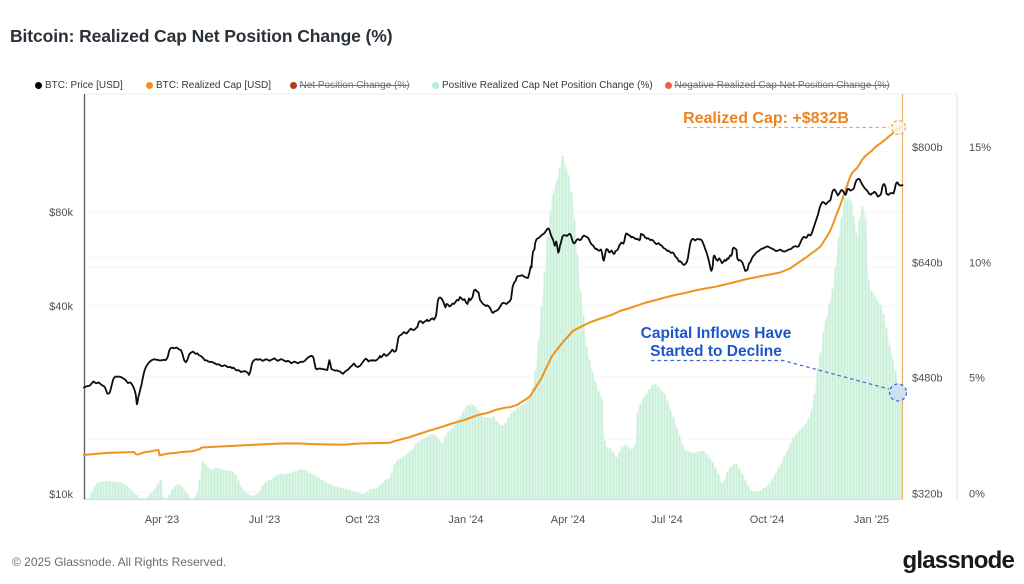 The height and width of the screenshot is (584, 1024). Describe the element at coordinates (666, 520) in the screenshot. I see `svg-text: Jul '24` at that location.